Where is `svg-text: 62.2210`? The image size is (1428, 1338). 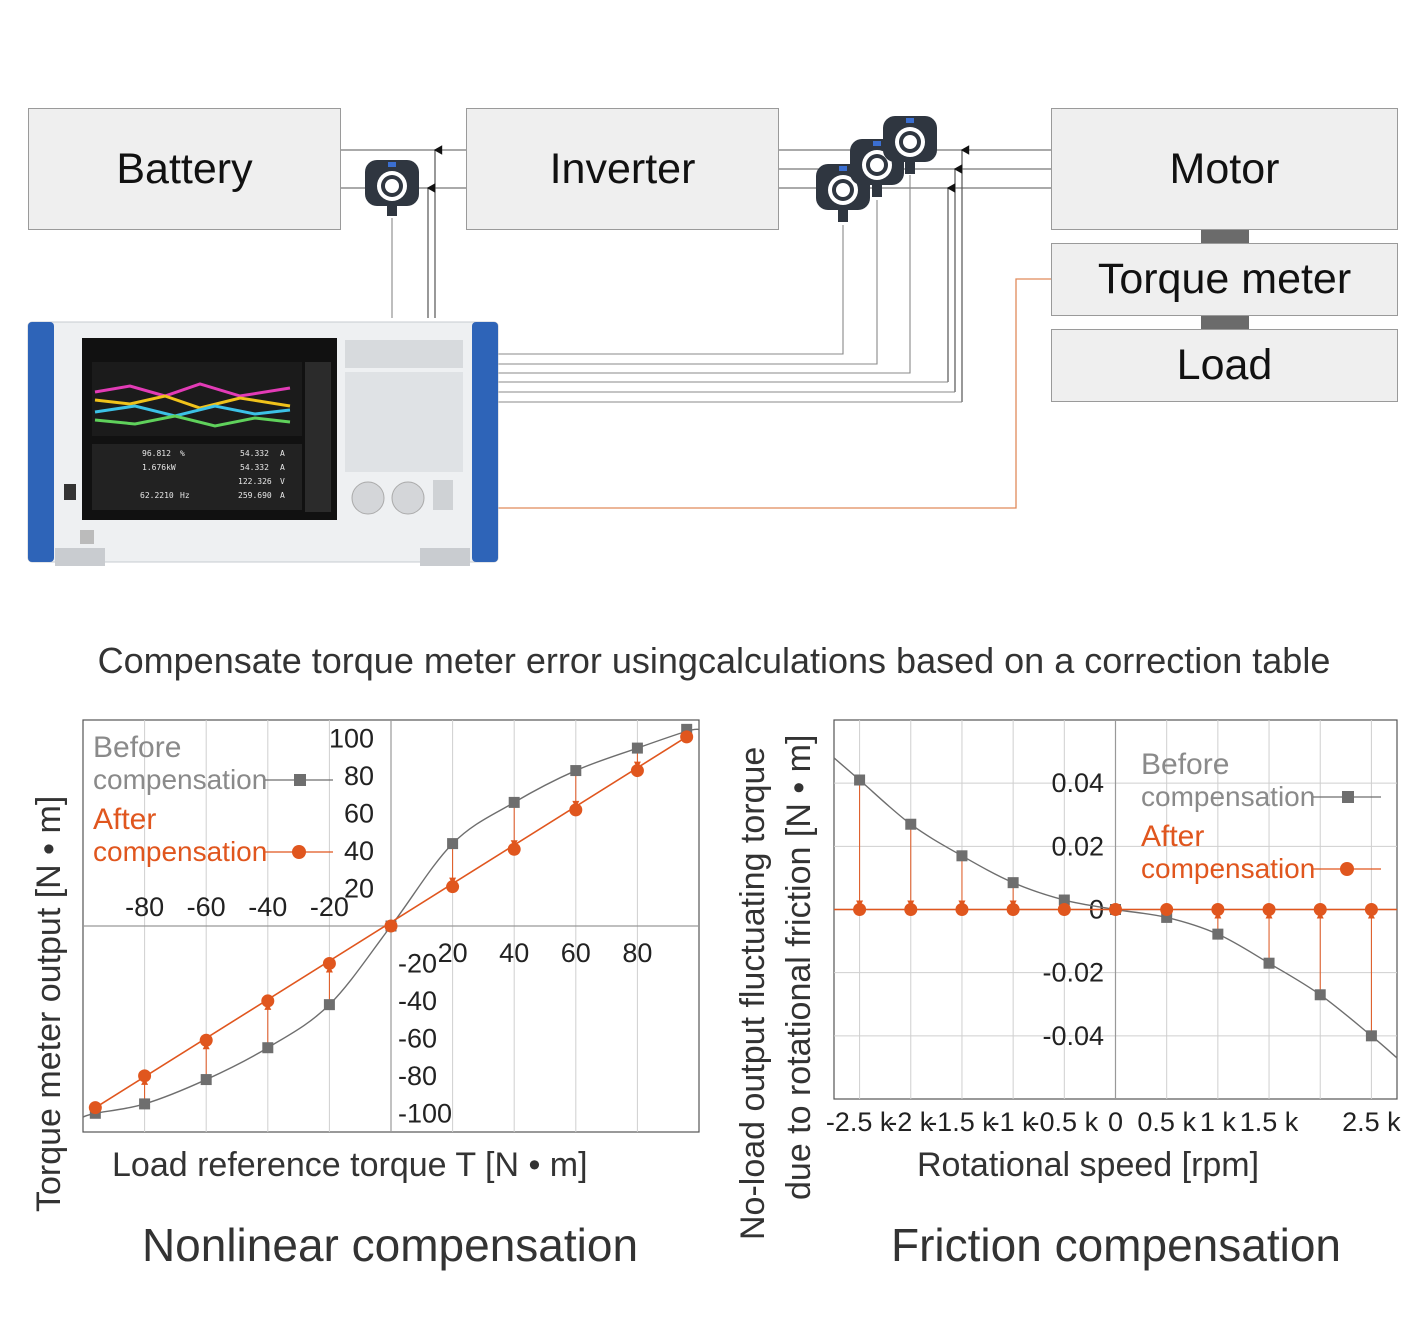
svg-text: 62.2210 is located at coordinates (157, 495).